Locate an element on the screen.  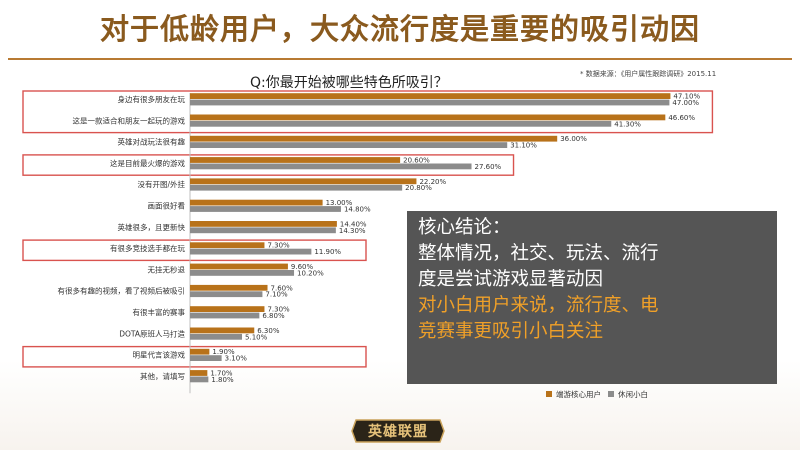
value-label-casual: 11.90% is located at coordinates (327, 252).